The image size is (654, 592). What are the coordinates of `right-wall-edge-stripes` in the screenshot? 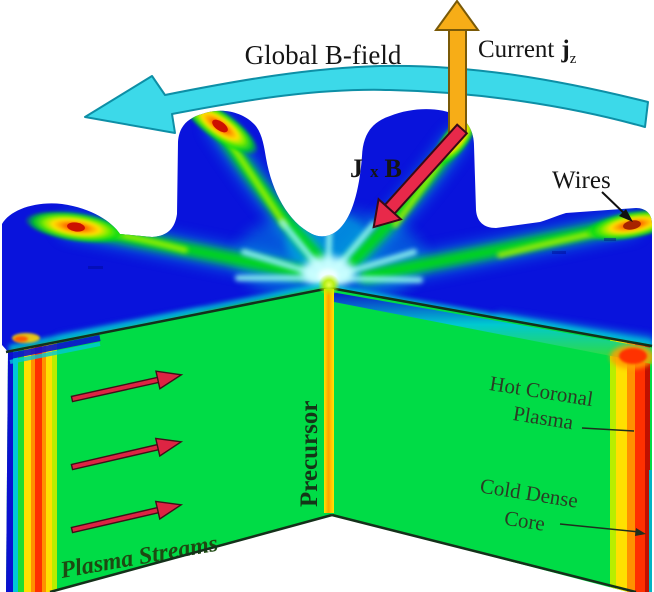 It's located at (631, 440).